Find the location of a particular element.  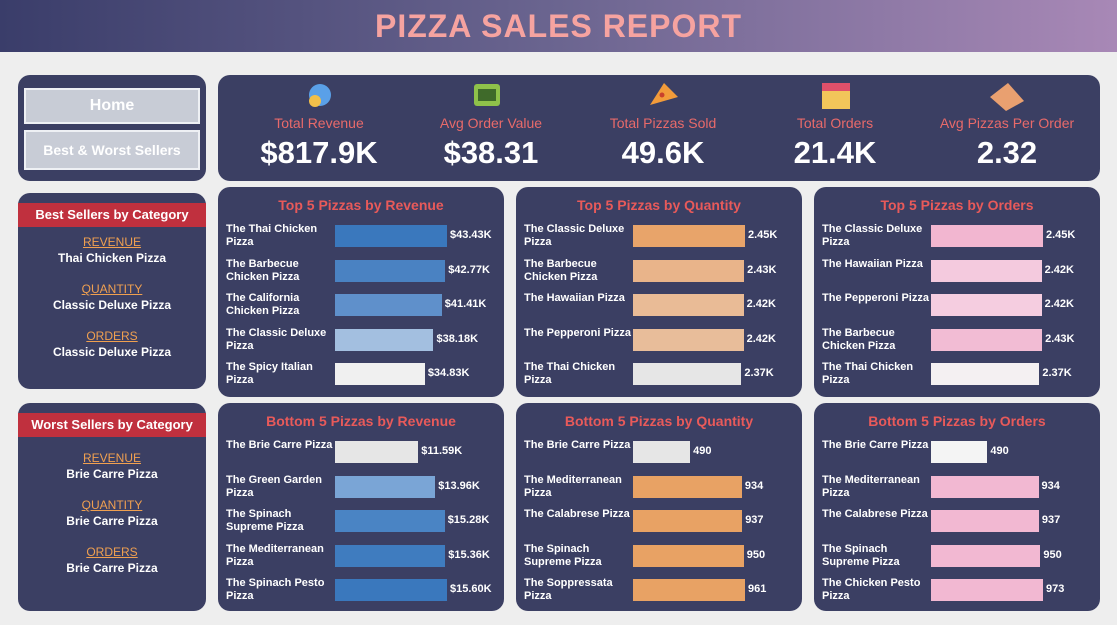

value-label: $15.28K is located at coordinates (468, 520).